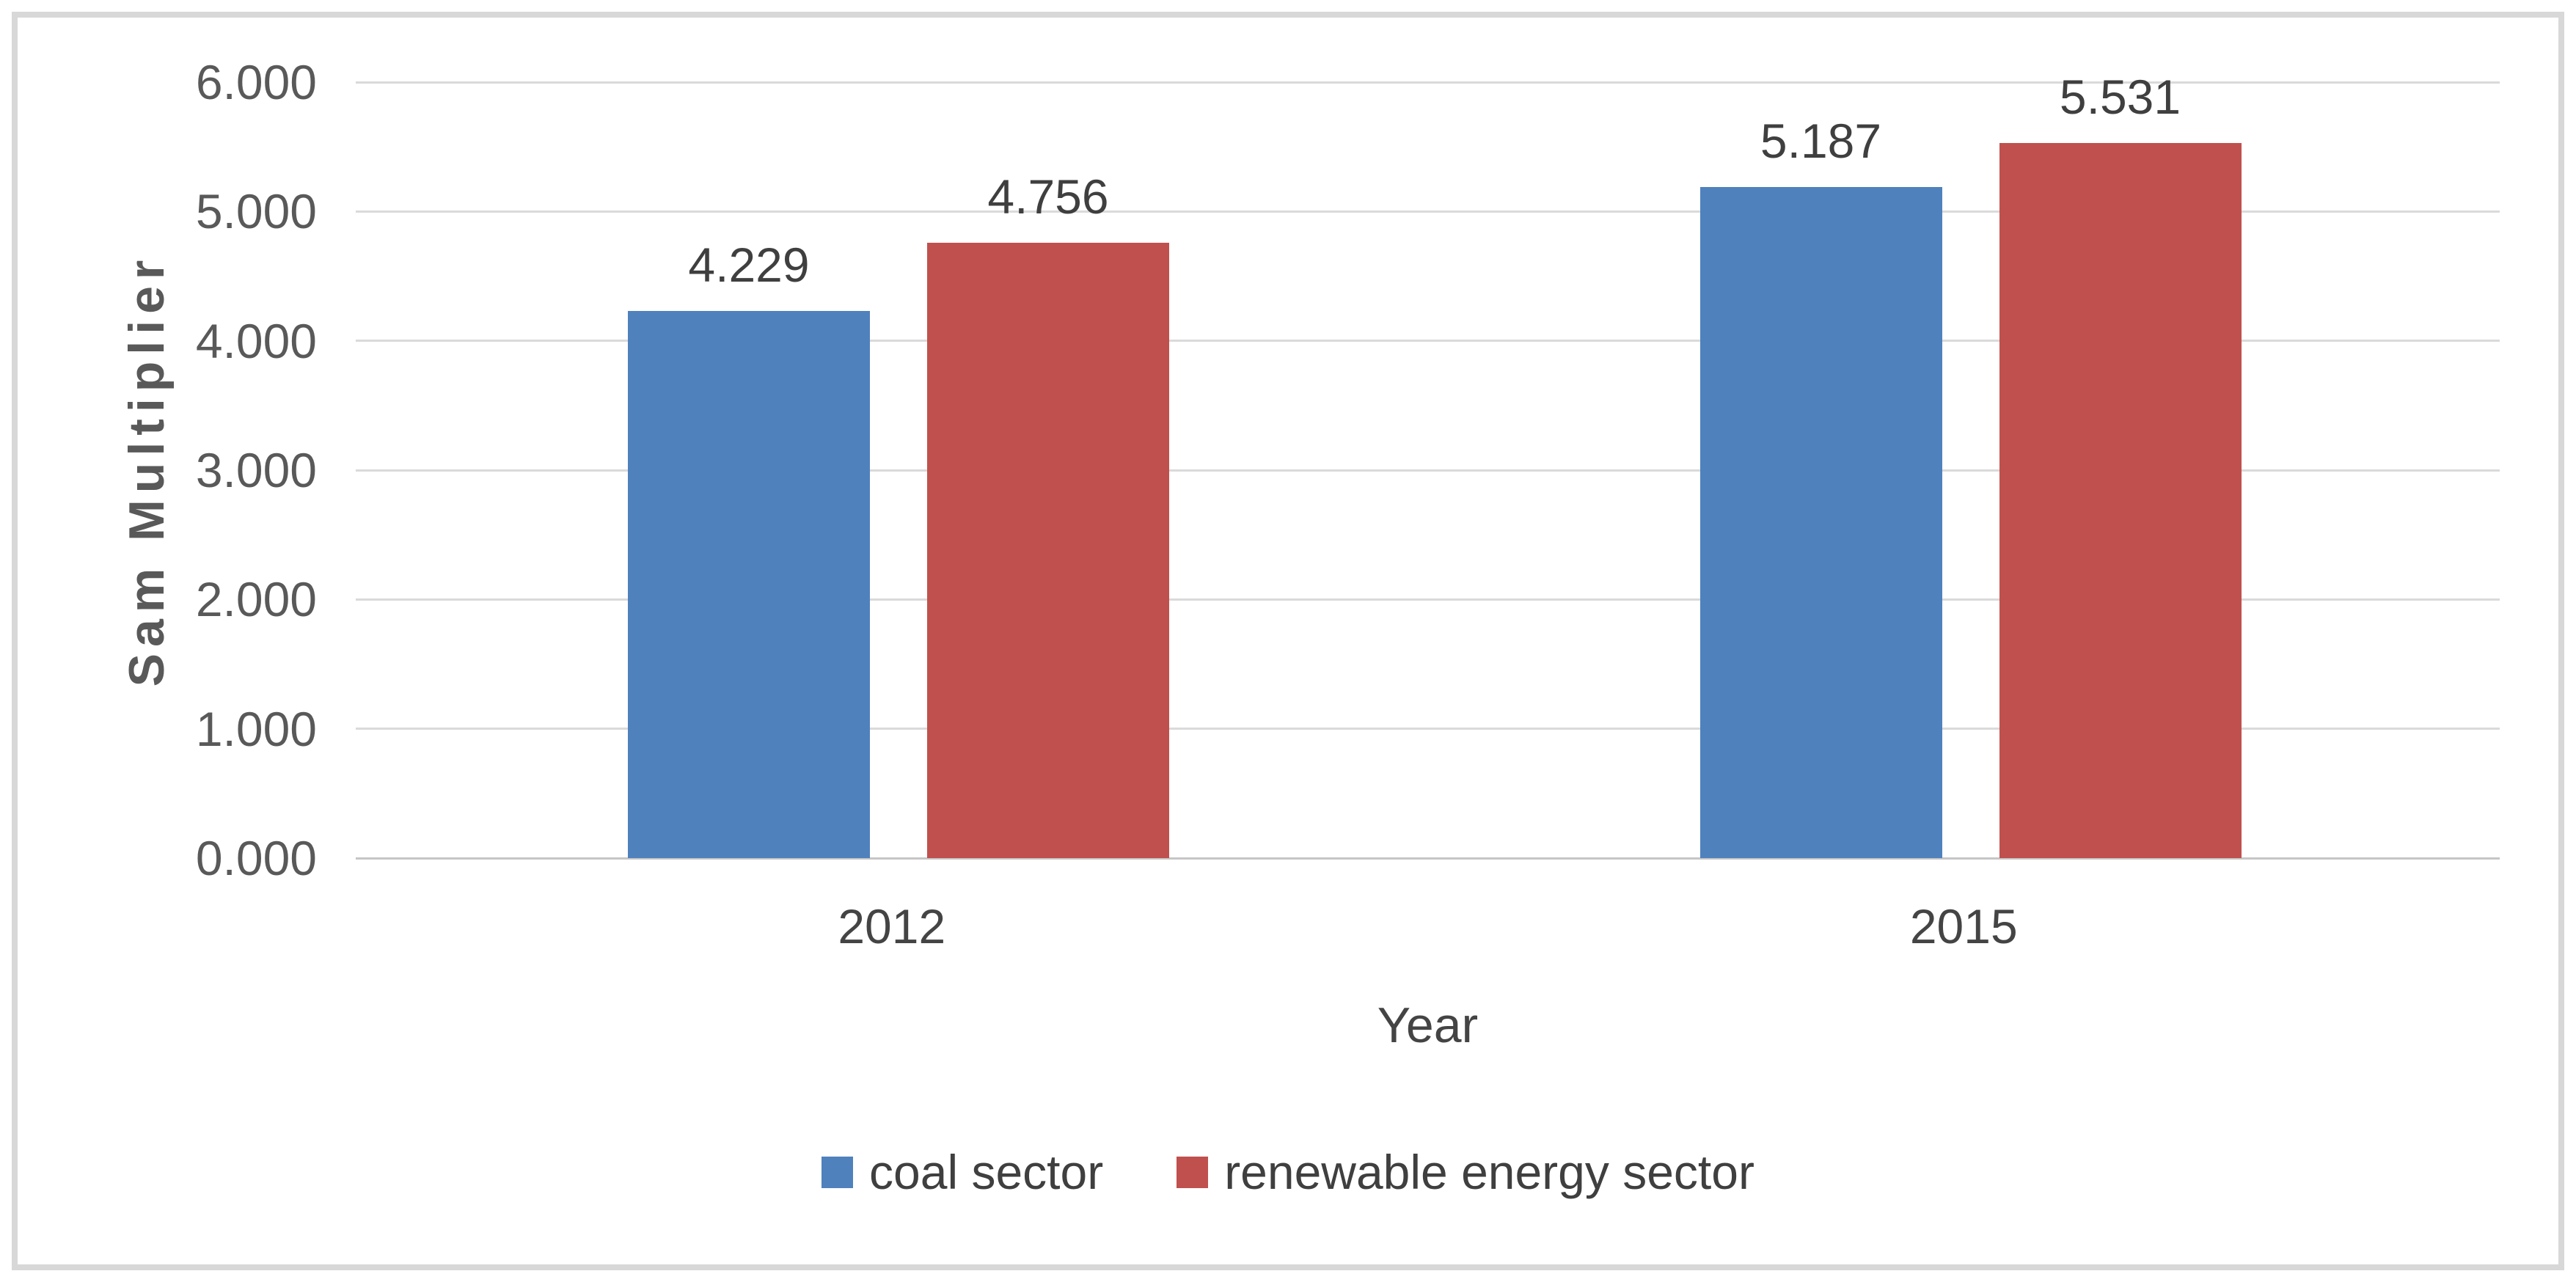  Describe the element at coordinates (256, 82) in the screenshot. I see `y-tick-label: 6.000` at that location.